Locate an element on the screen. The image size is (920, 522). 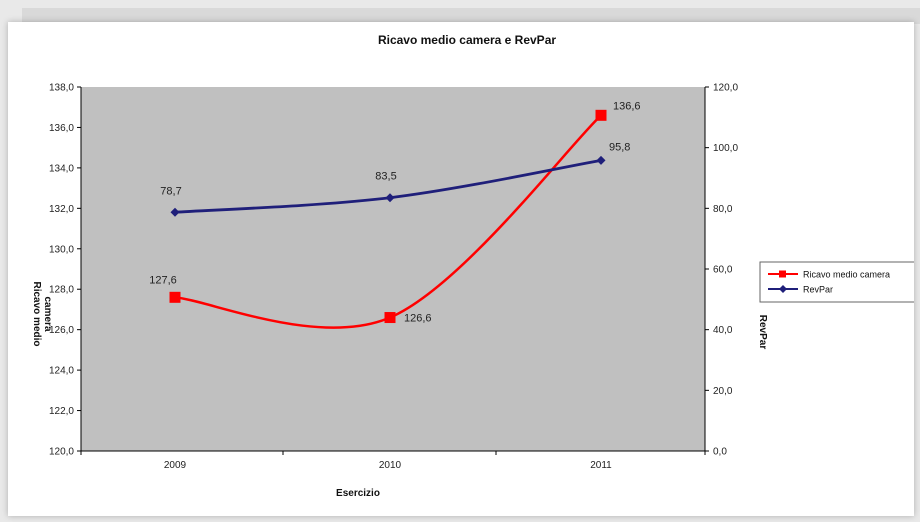
data-label: 78,7 is located at coordinates (170, 191).